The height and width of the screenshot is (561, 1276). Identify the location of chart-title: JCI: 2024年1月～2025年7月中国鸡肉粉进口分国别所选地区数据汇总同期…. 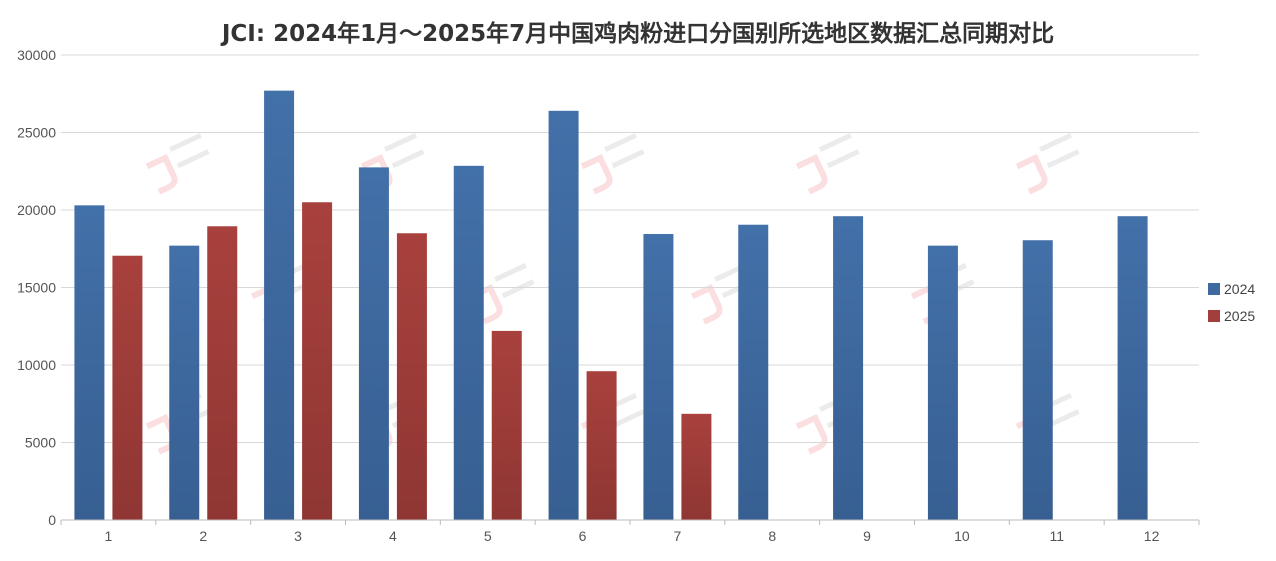
(638, 34).